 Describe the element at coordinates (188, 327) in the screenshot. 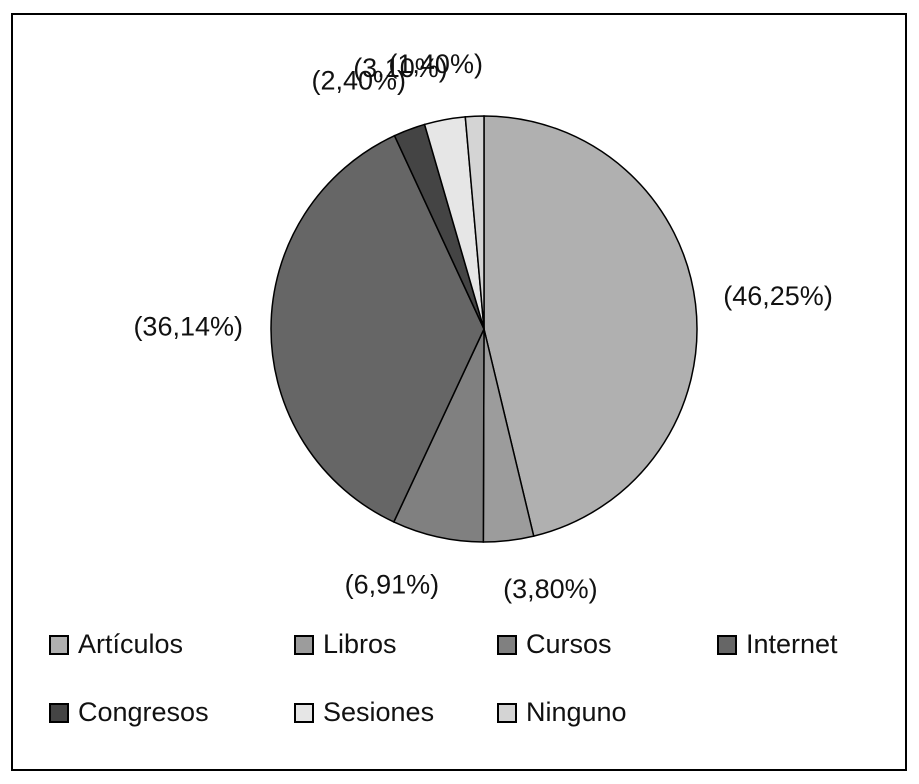

I see `data-label: (36,14%)` at that location.